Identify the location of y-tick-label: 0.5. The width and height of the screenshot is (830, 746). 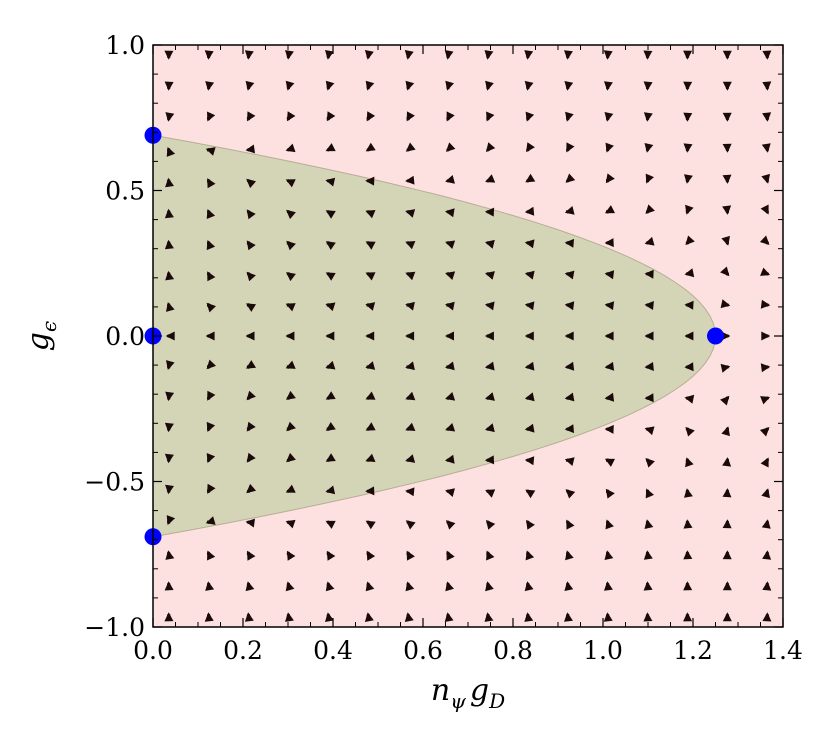
(125, 191).